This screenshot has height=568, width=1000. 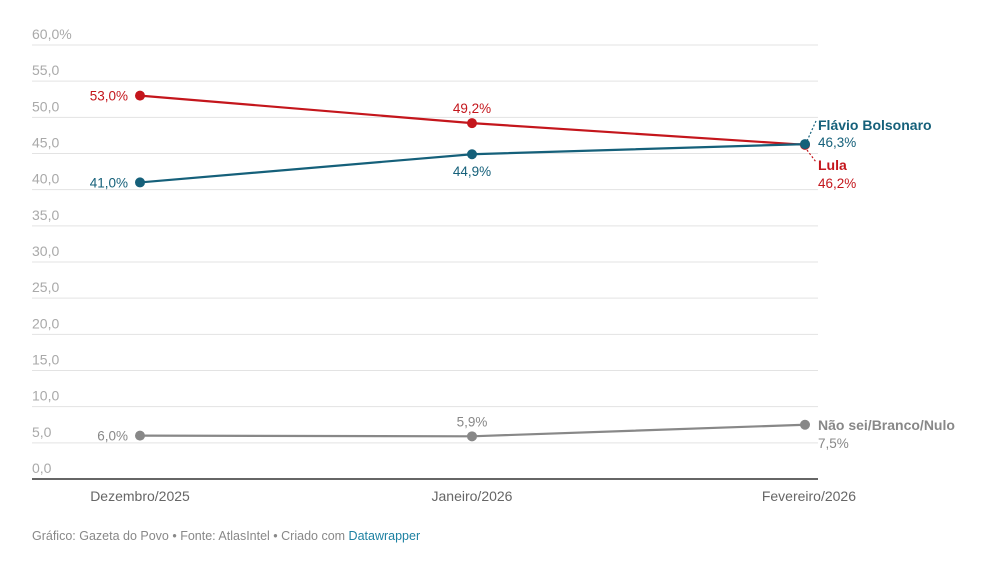 What do you see at coordinates (52, 34) in the screenshot?
I see `y-tick-label: 60,0%` at bounding box center [52, 34].